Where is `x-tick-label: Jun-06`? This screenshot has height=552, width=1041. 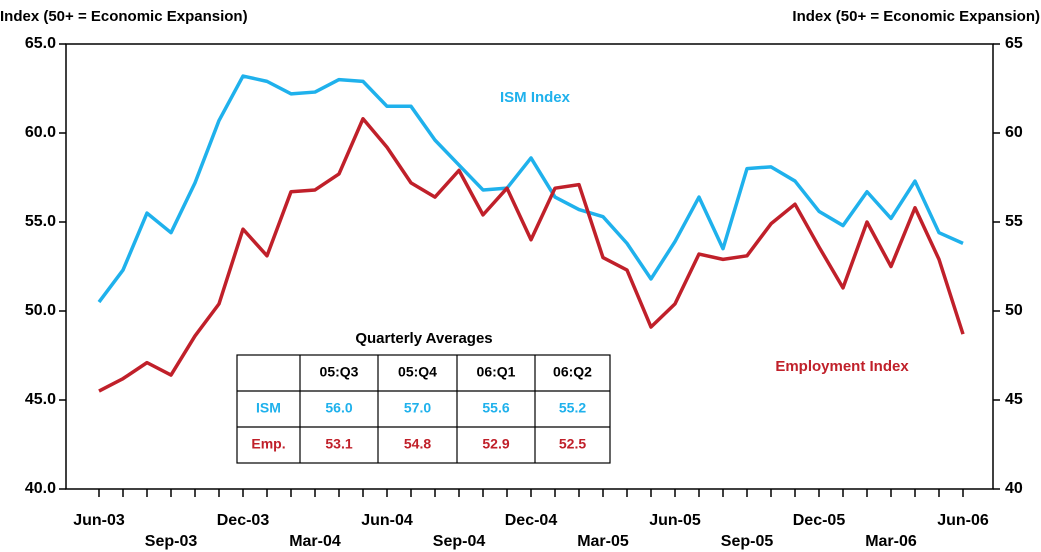
x-tick-label: Jun-06 is located at coordinates (963, 520).